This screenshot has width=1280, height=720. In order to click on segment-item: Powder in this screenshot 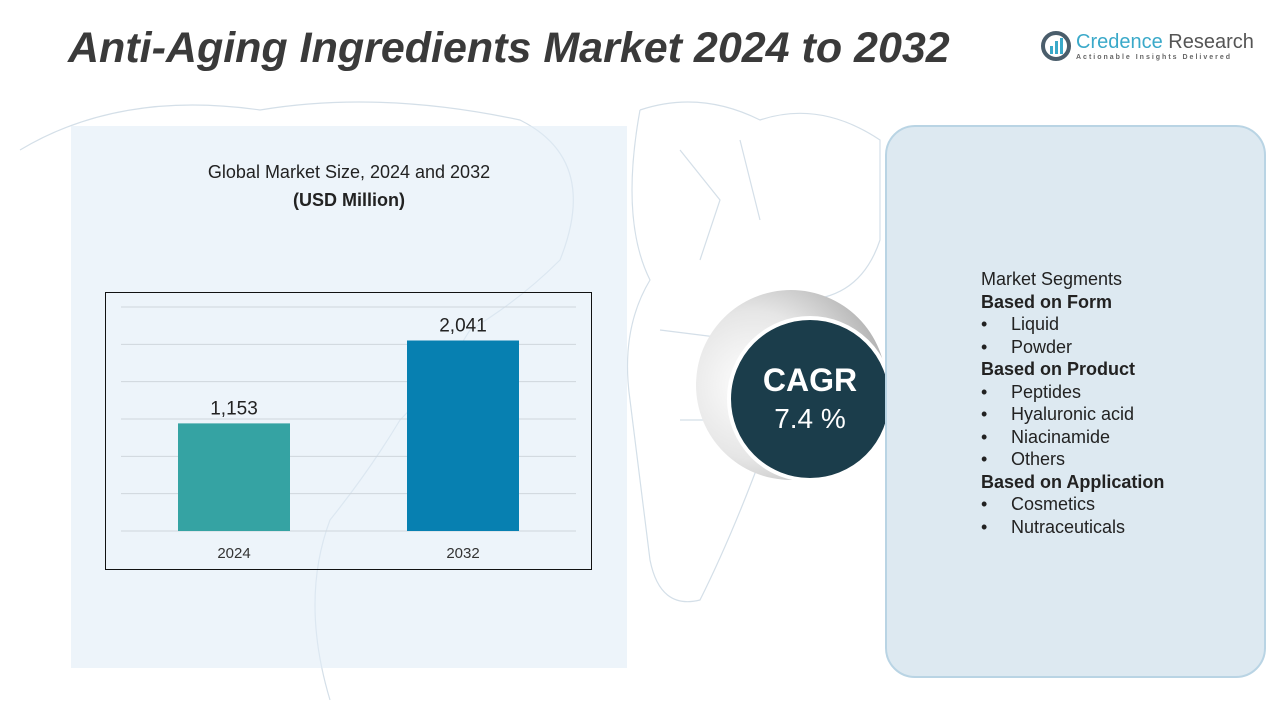, I will do `click(1072, 347)`.